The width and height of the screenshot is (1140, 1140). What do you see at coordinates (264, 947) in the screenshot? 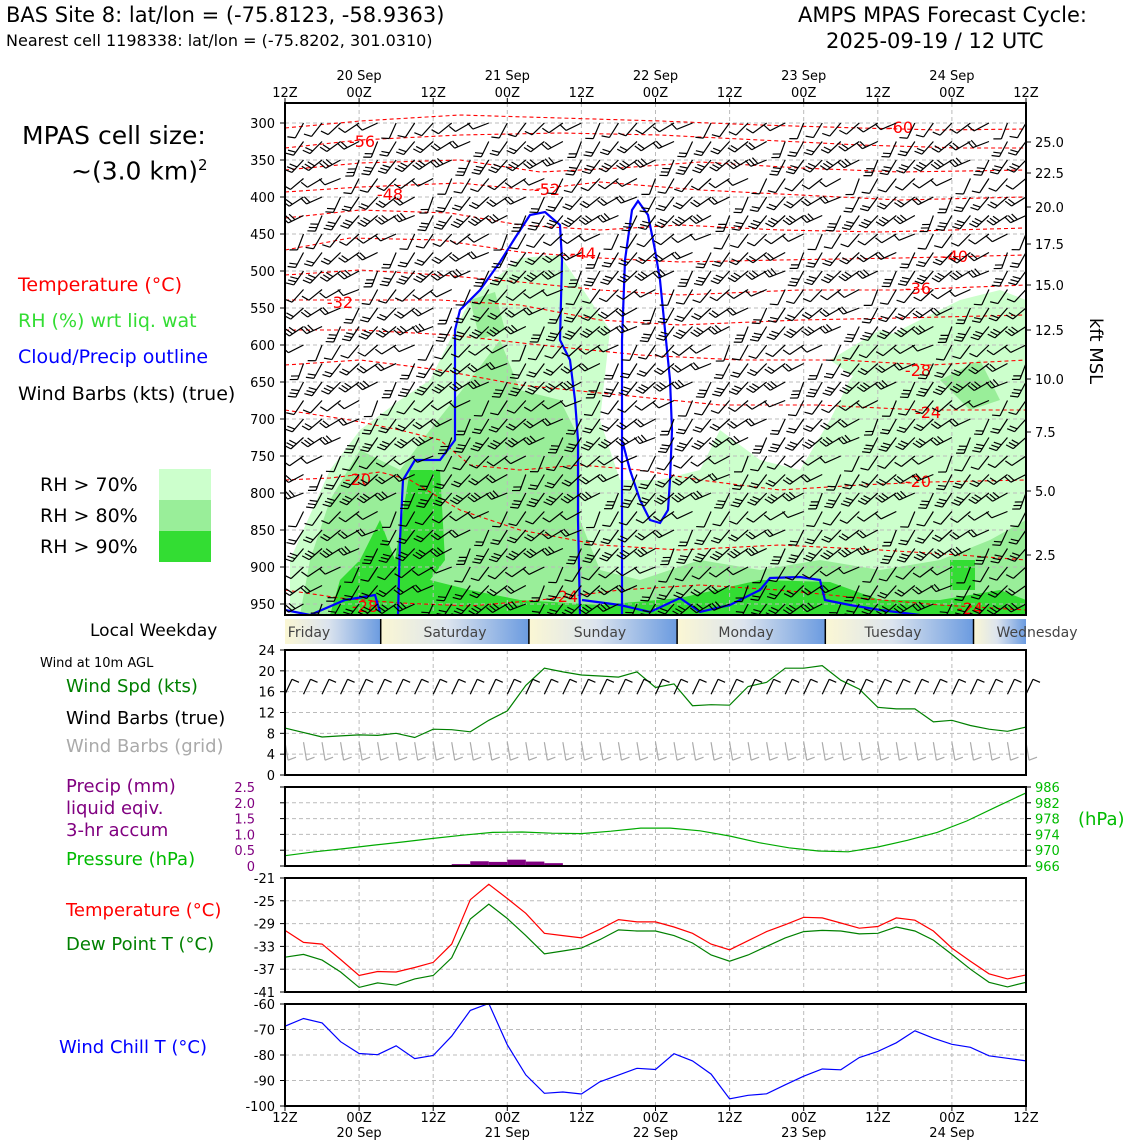
I see `temp-tick-label: -33` at bounding box center [264, 947].